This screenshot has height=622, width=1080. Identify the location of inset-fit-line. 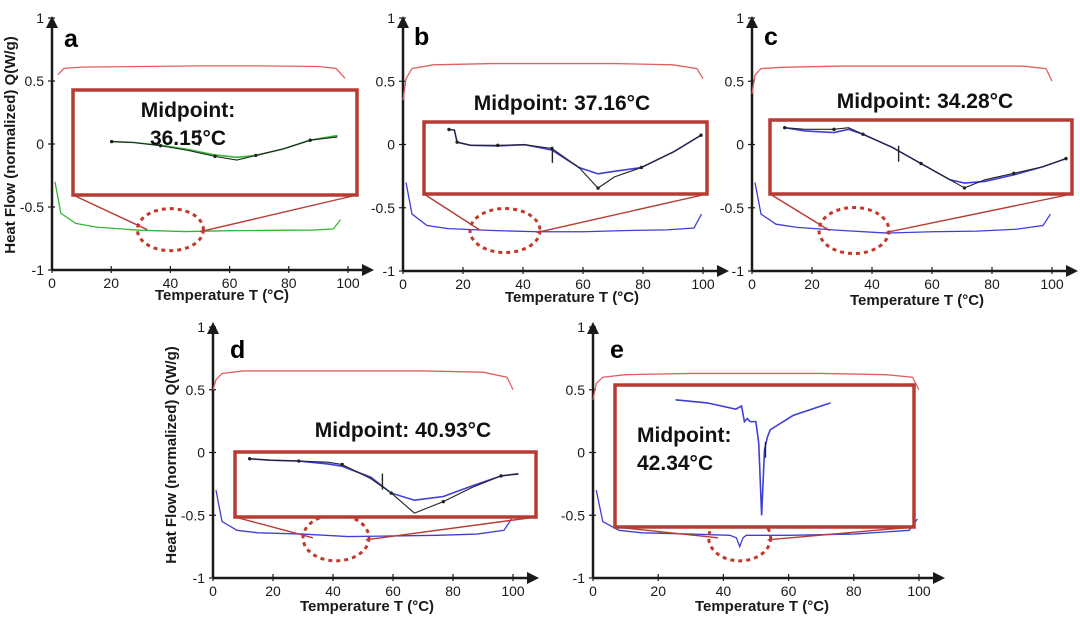
(384, 486).